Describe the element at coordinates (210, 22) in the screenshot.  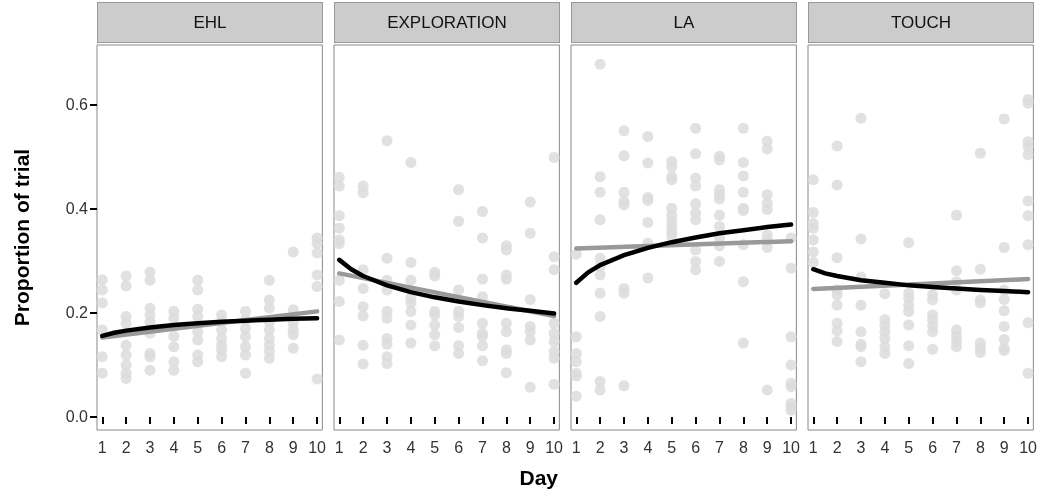
I see `chart-title: EHL` at that location.